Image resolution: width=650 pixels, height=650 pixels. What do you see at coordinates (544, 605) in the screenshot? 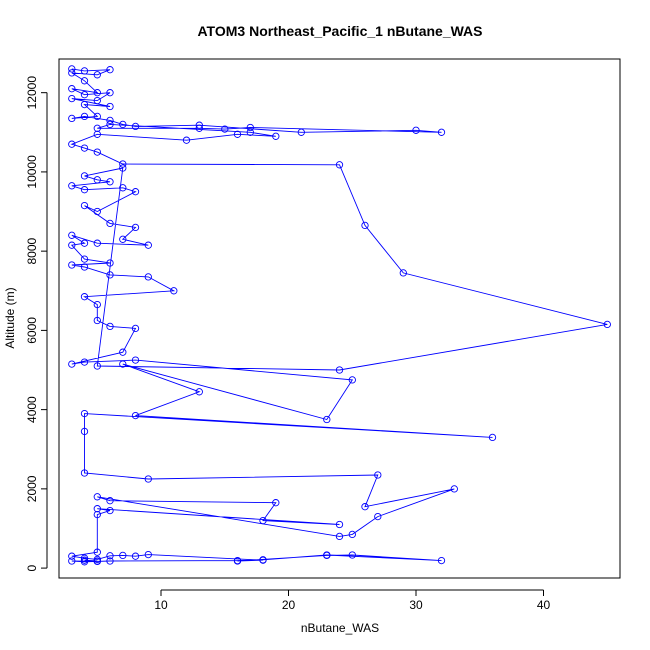
I see `x-tick-label: 40` at bounding box center [544, 605].